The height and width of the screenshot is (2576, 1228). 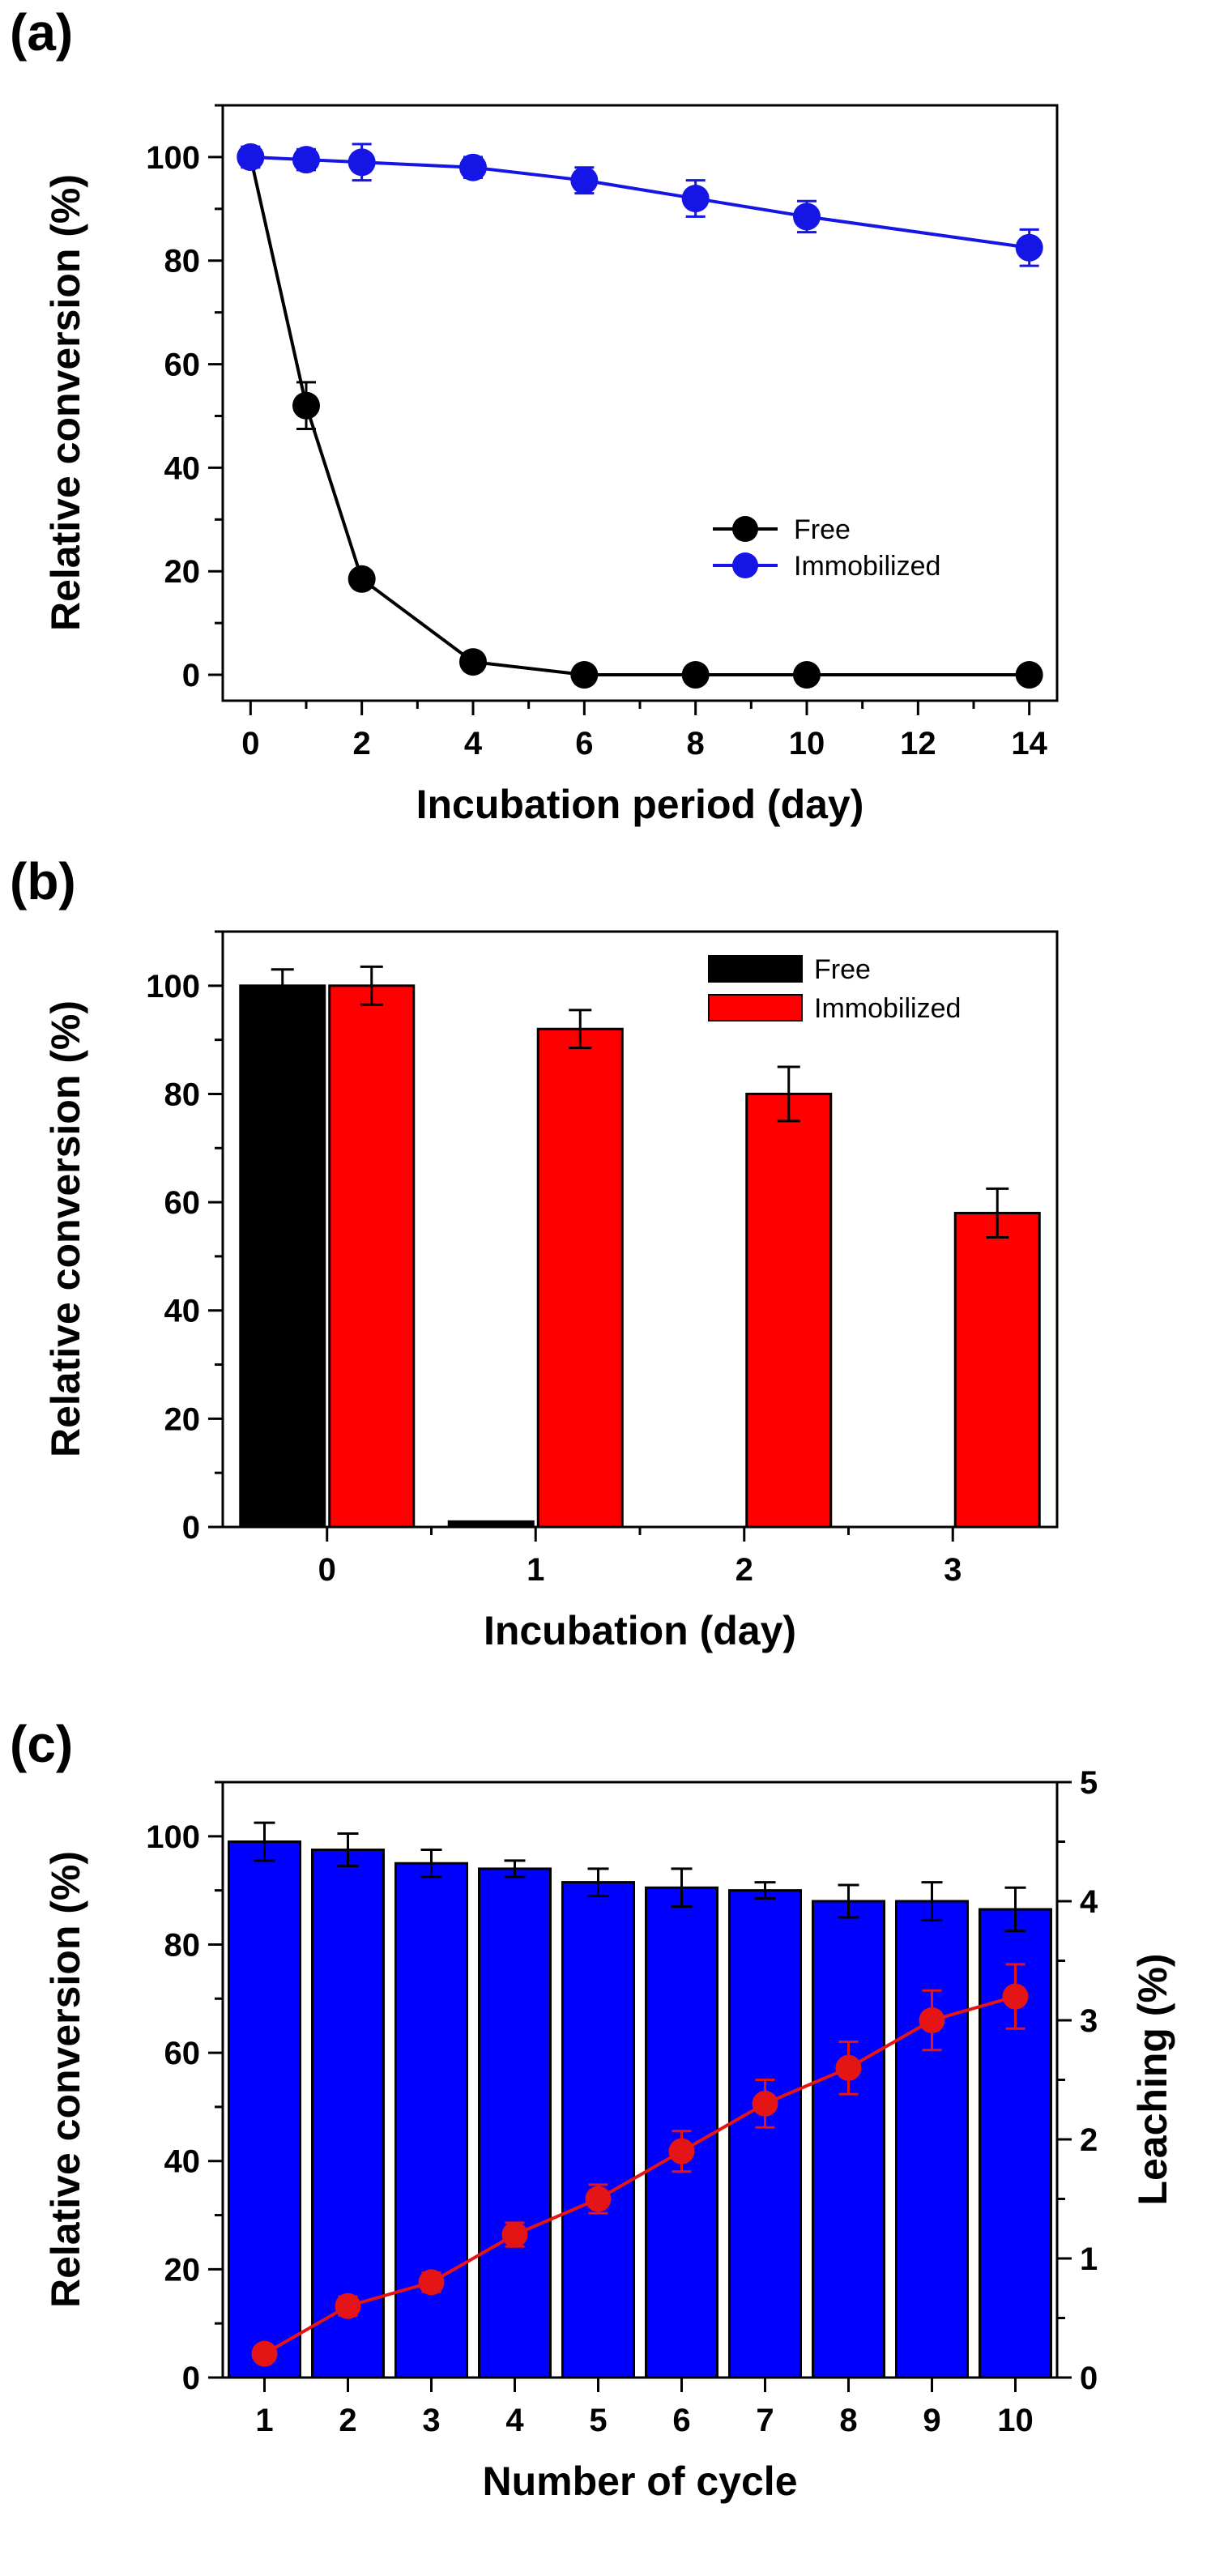 What do you see at coordinates (535, 1570) in the screenshot?
I see `panel-b-xtick-label: 1` at bounding box center [535, 1570].